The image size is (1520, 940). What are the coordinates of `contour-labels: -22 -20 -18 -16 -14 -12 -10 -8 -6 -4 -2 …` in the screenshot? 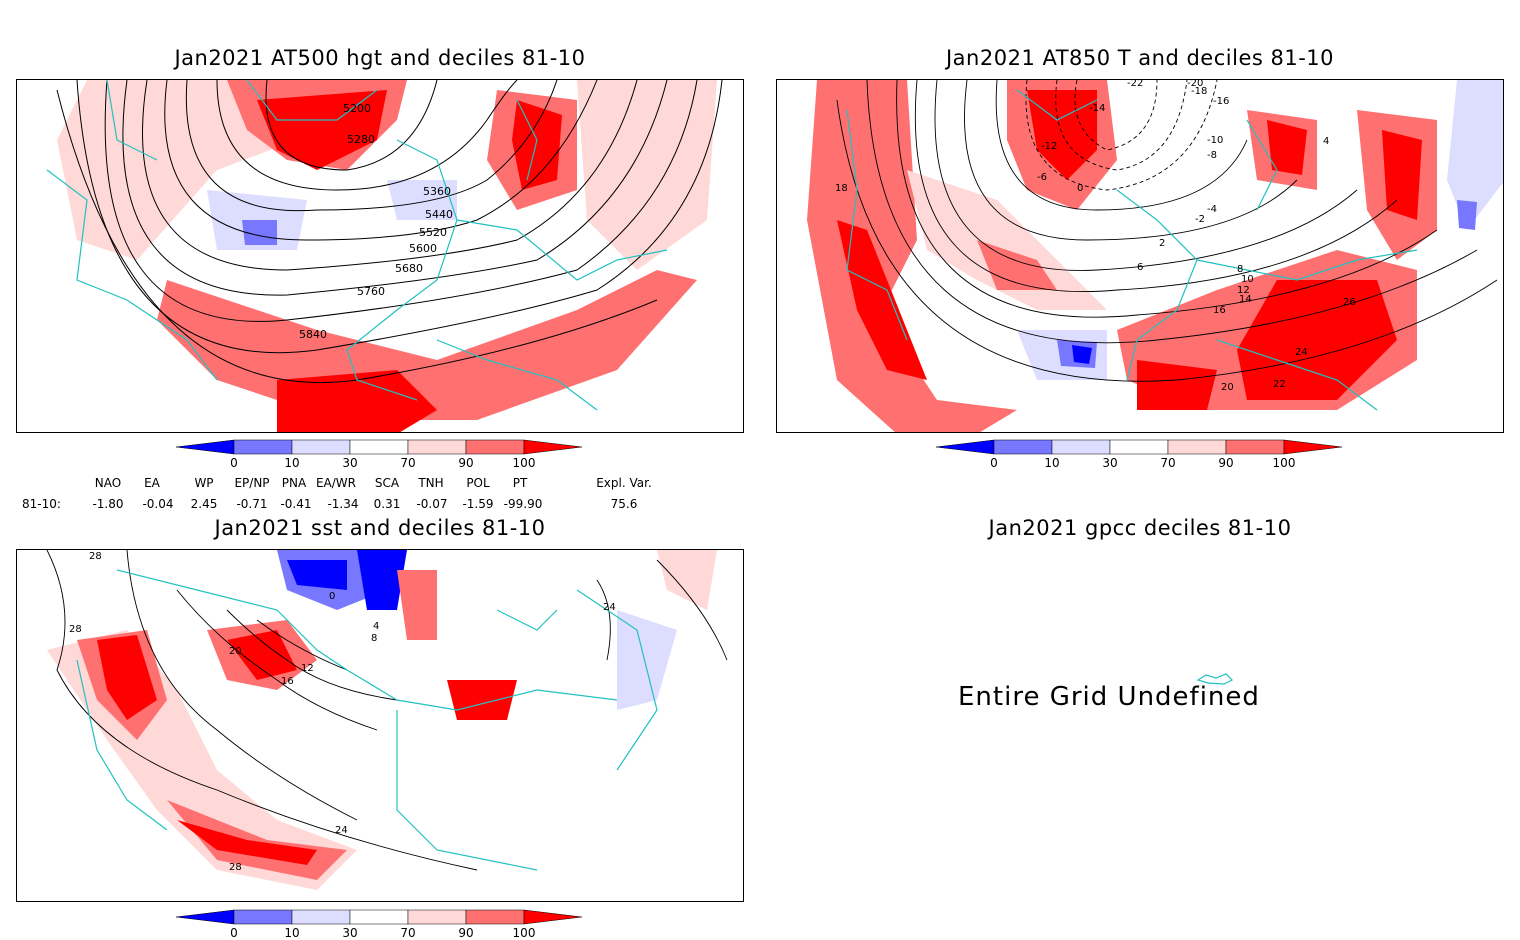 It's located at (1095, 236).